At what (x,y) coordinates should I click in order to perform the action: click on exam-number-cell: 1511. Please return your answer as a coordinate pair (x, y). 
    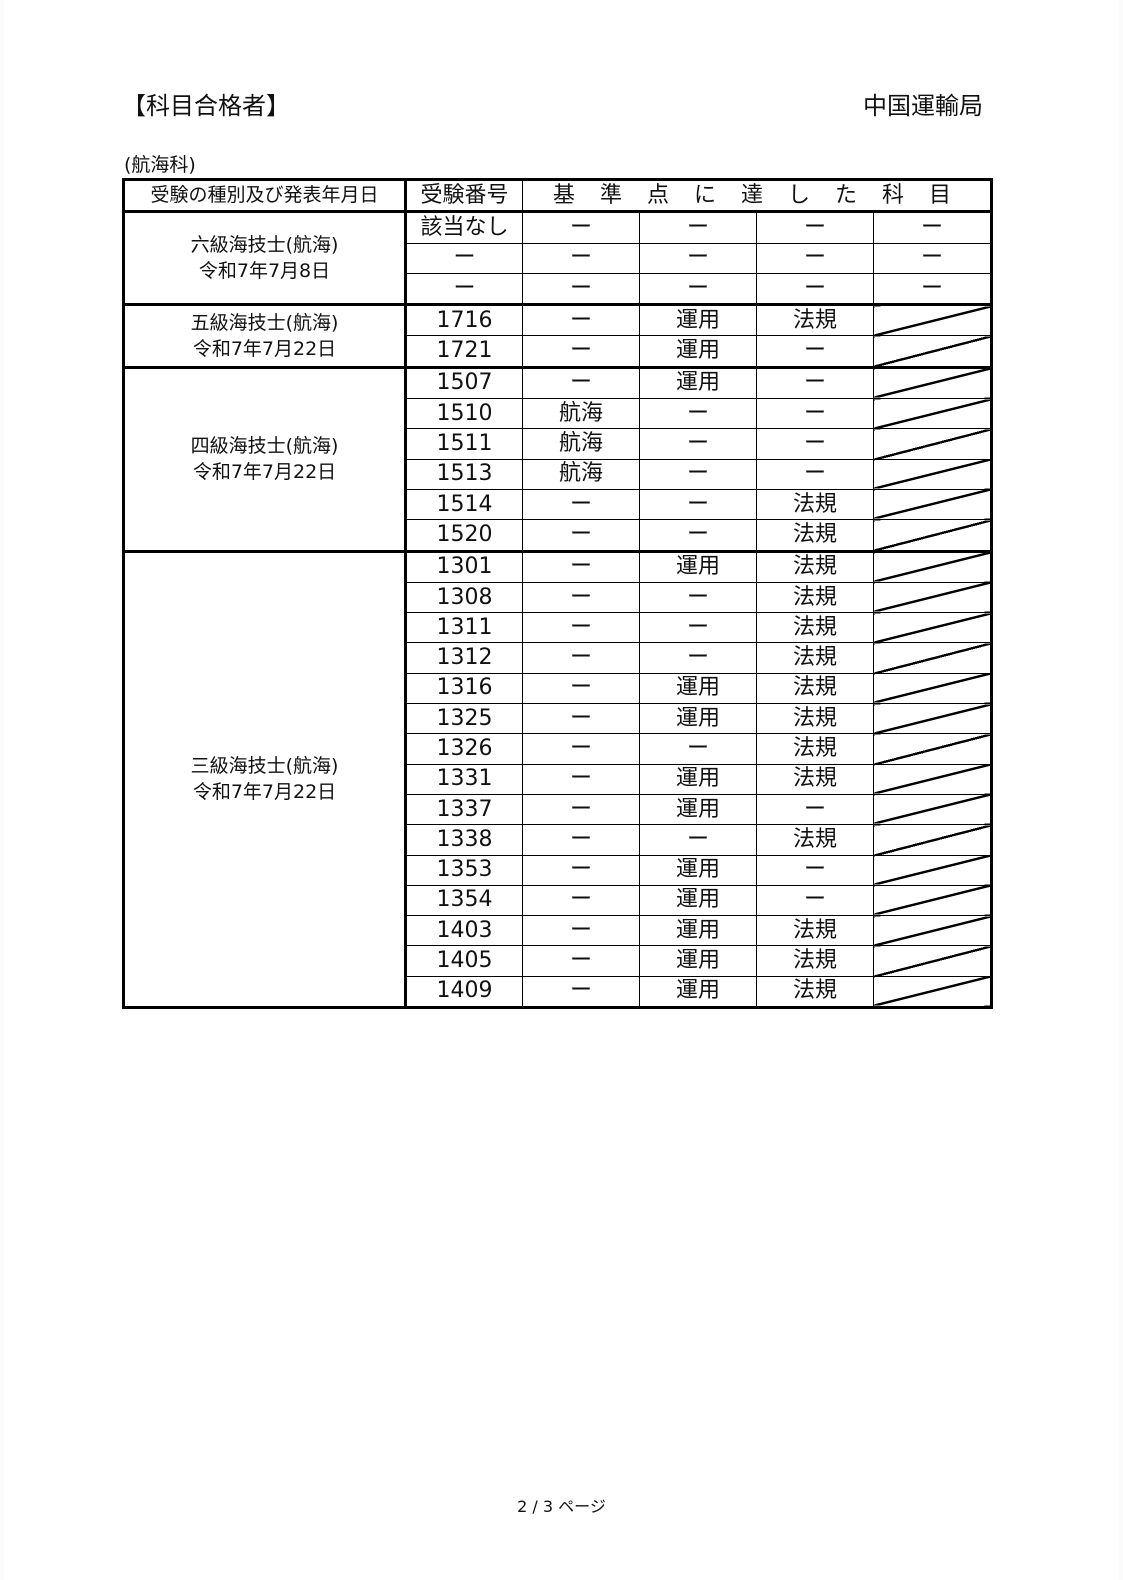
    Looking at the image, I should click on (464, 444).